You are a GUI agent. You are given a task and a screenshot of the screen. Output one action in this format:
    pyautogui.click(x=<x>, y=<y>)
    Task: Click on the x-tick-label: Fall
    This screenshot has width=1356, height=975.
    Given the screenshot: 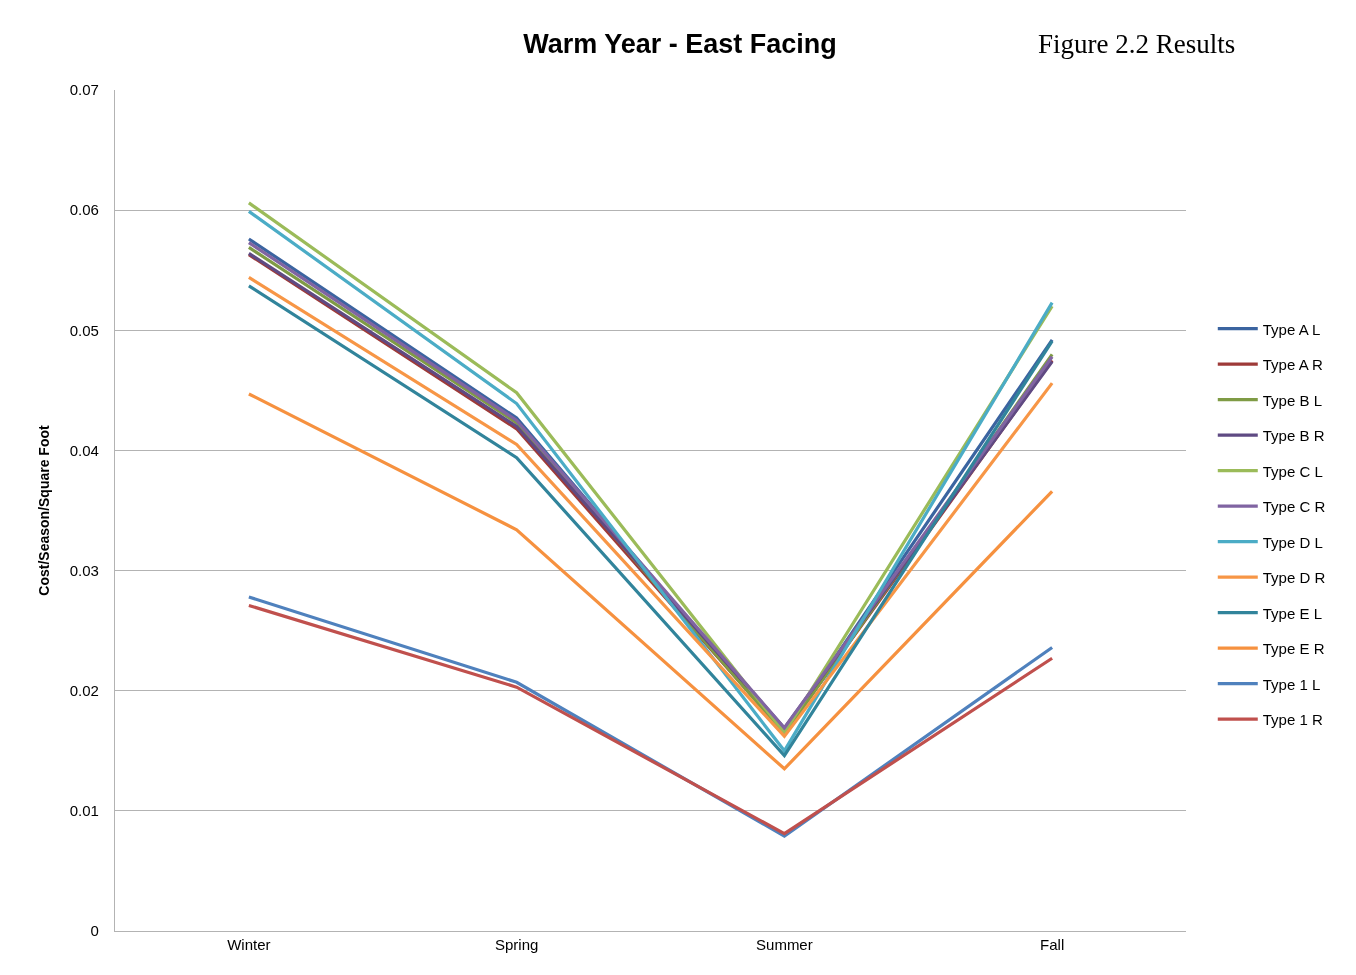 What is the action you would take?
    pyautogui.click(x=1052, y=945)
    